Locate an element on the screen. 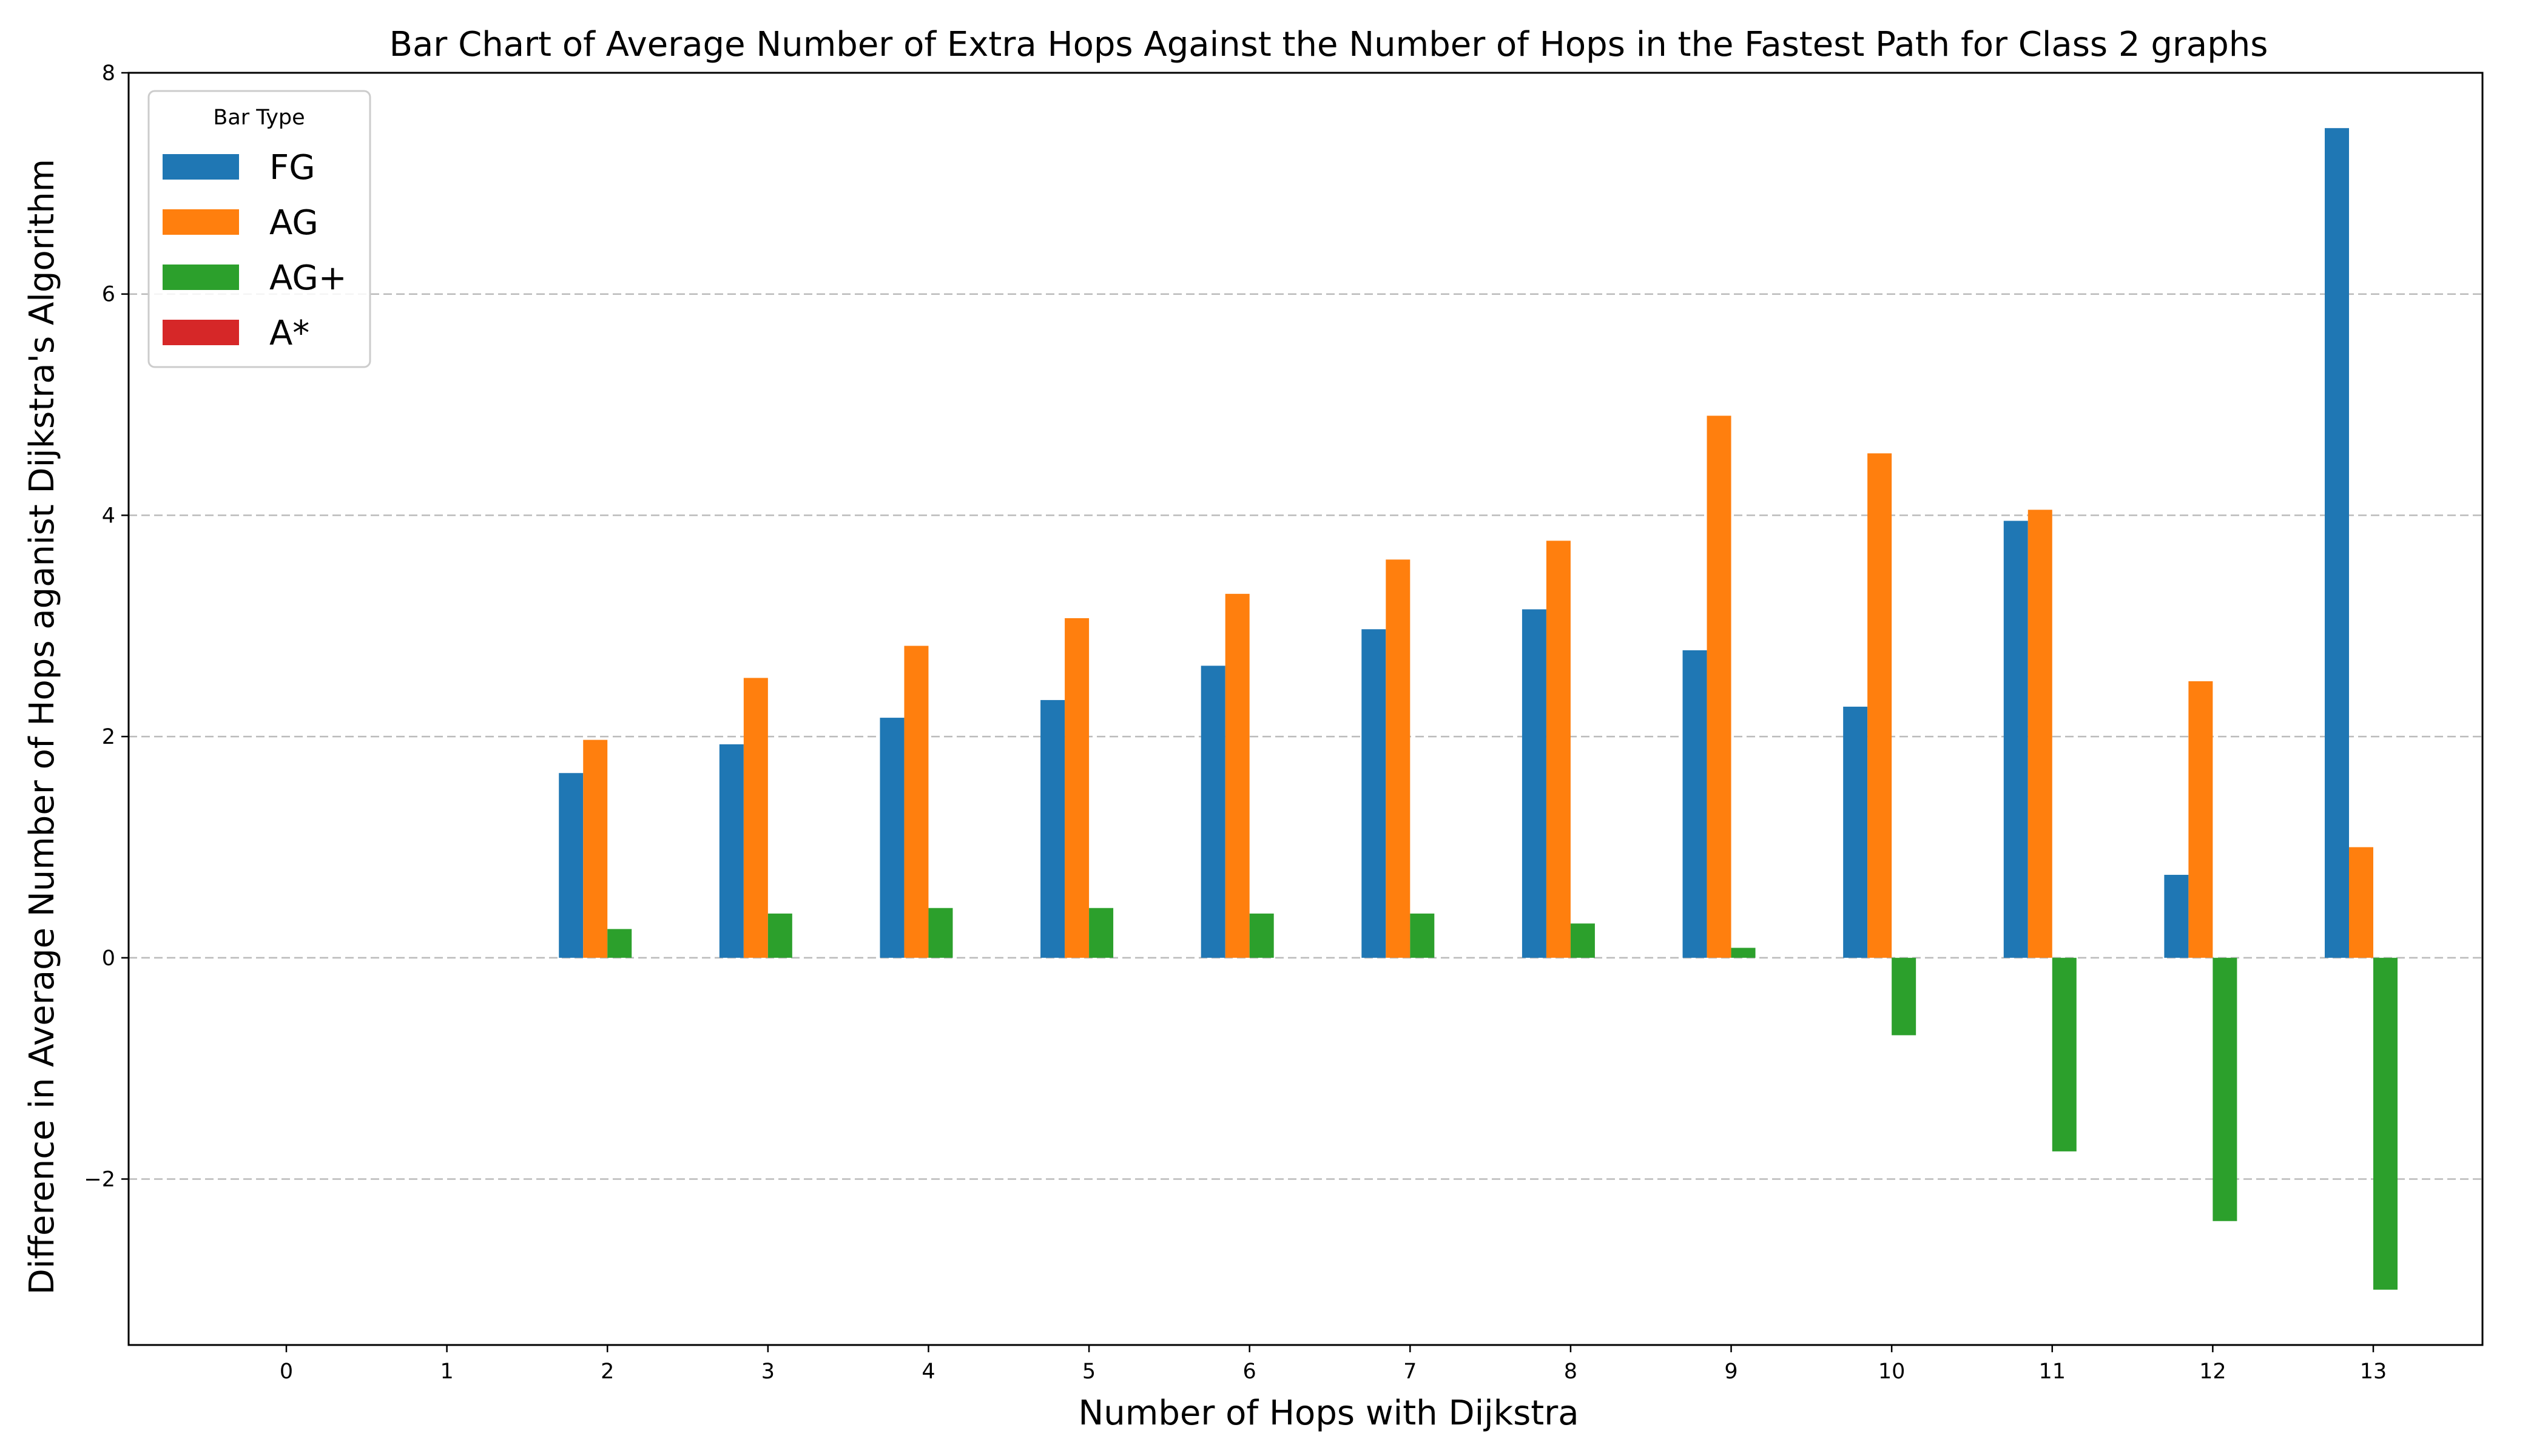 The image size is (2548, 1456). legend-title: Bar Type is located at coordinates (259, 118).